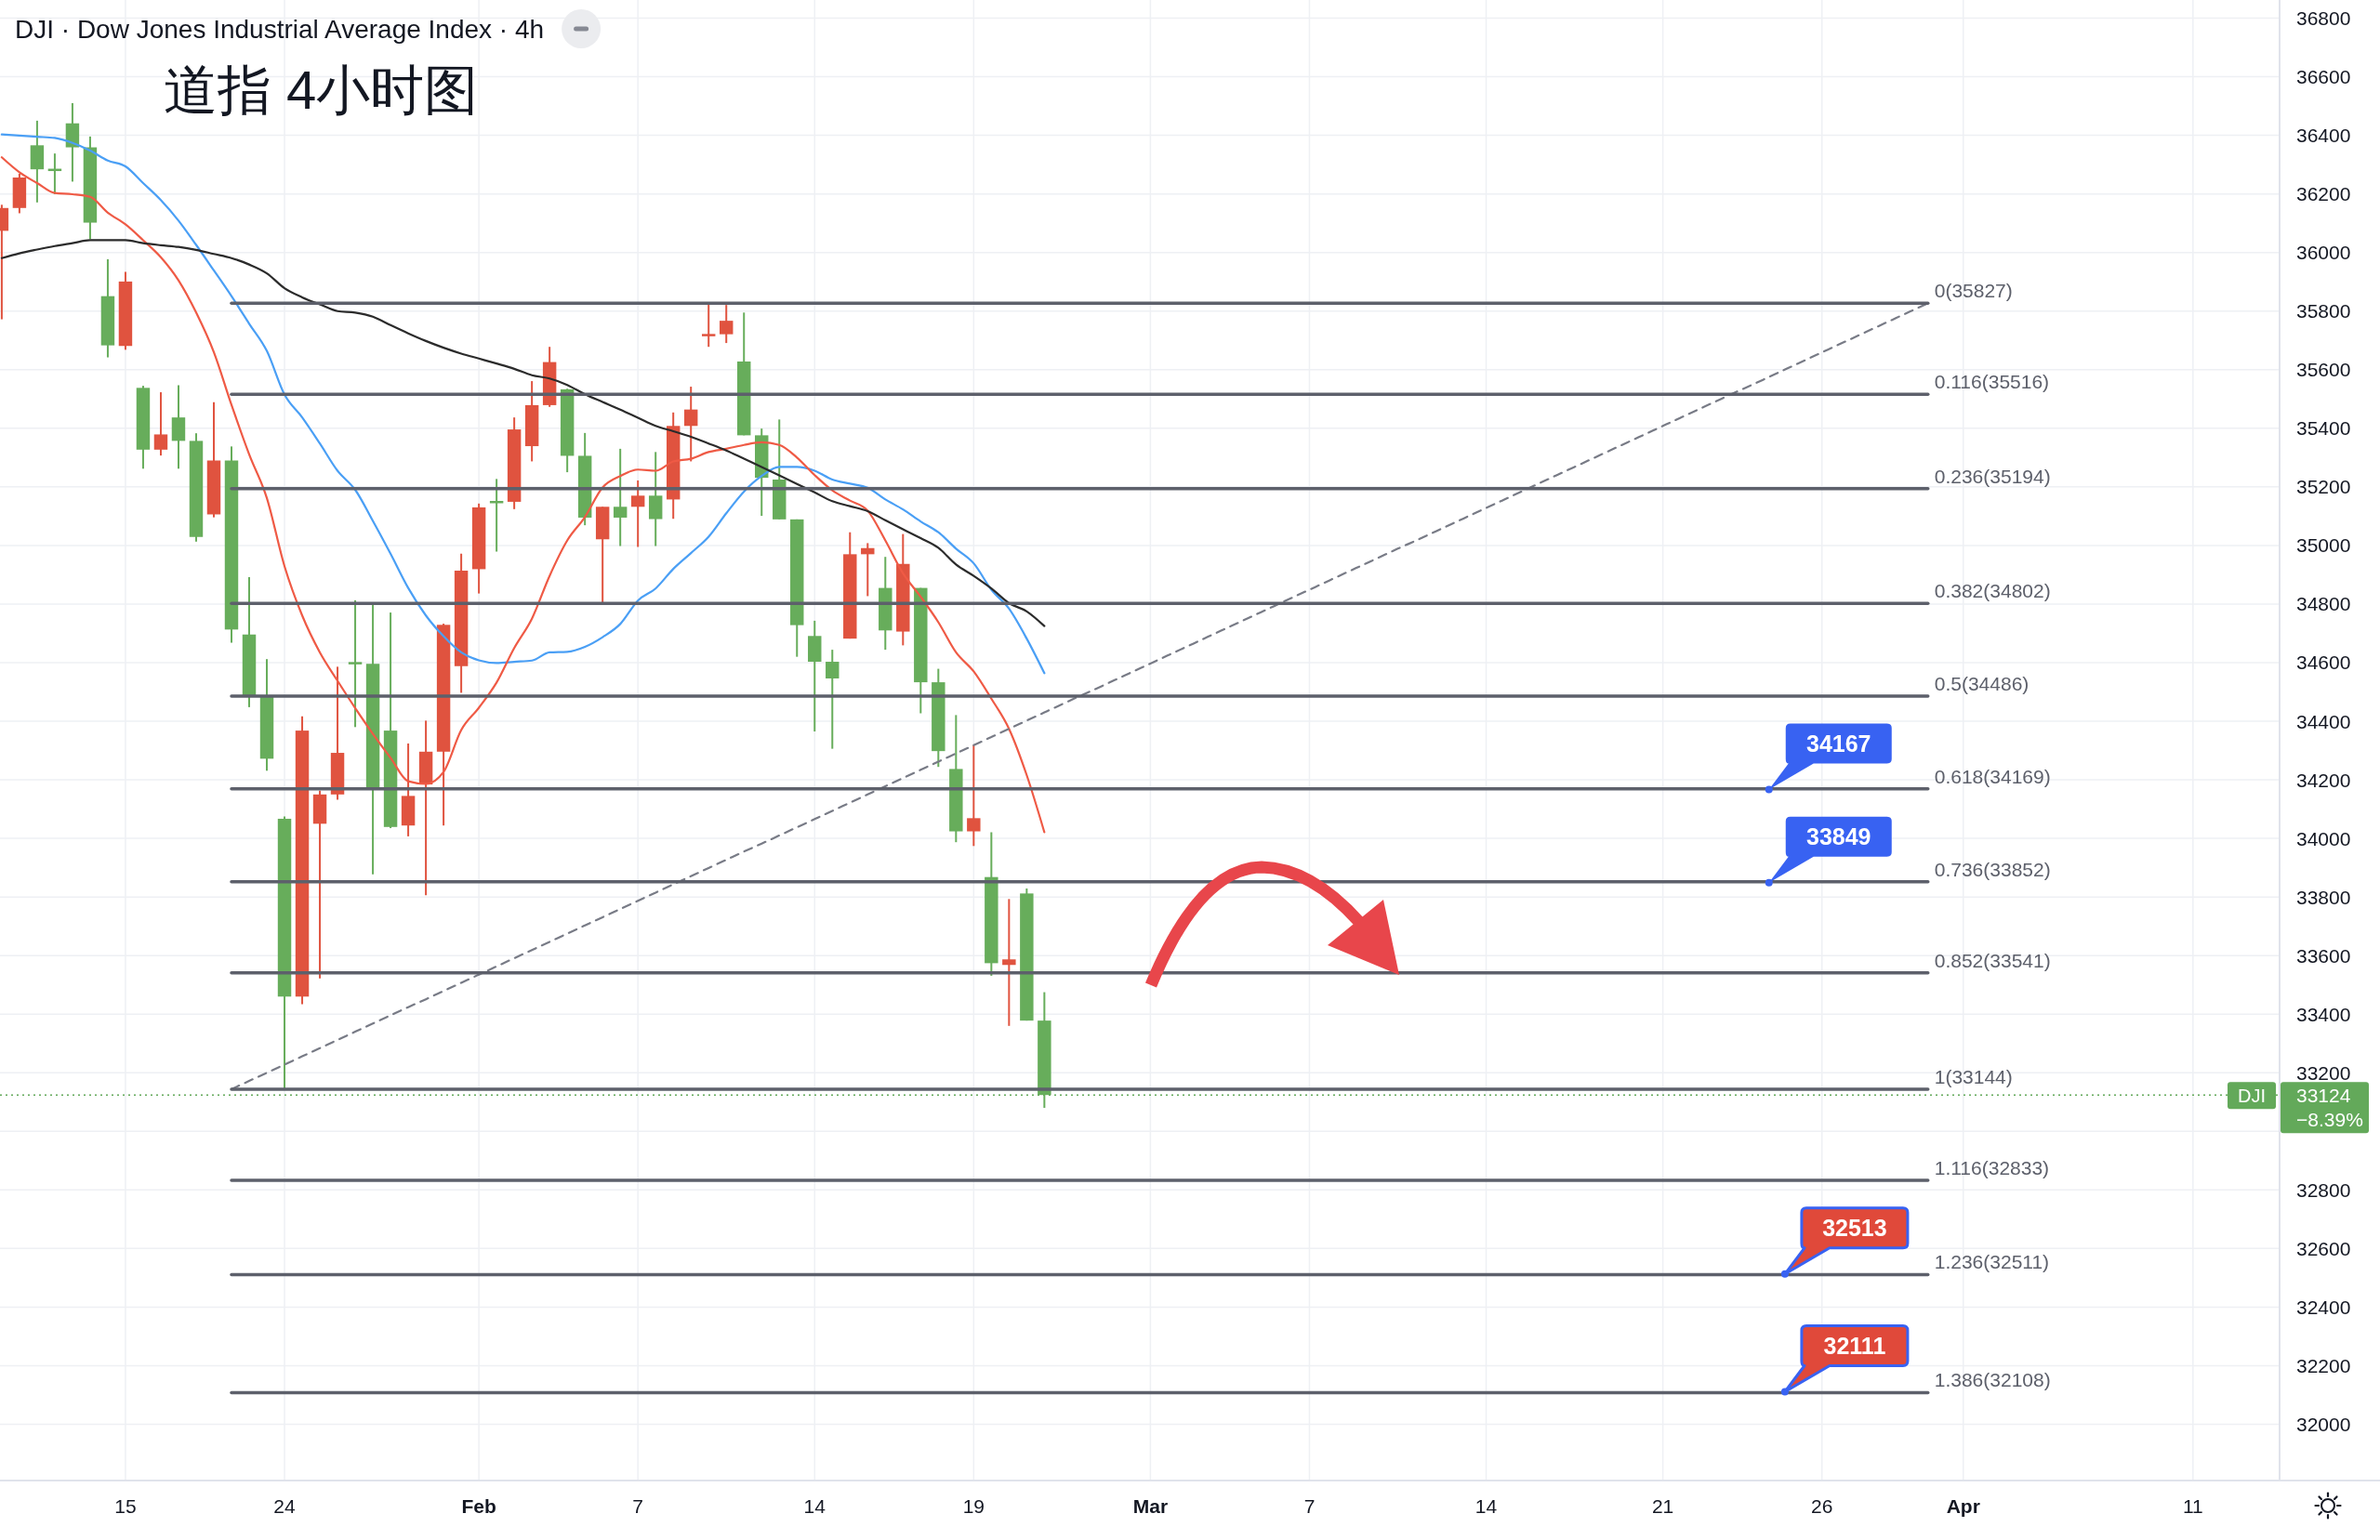 This screenshot has height=1540, width=2380. Describe the element at coordinates (2323, 1248) in the screenshot. I see `y-tick-label: 32600` at that location.